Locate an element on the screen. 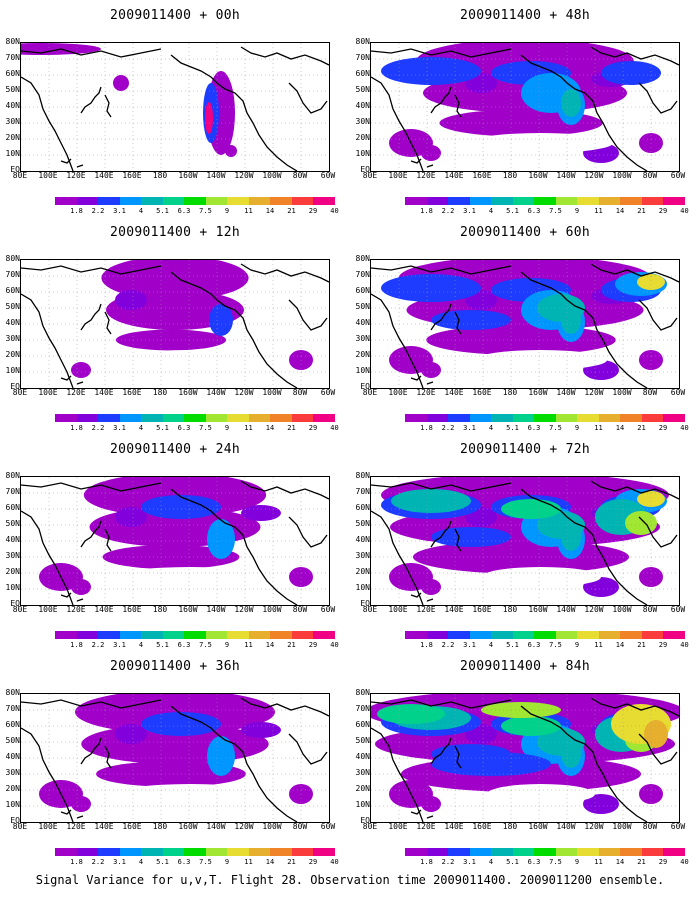 The image size is (700, 900). colorbar-label: 11 is located at coordinates (598, 211).